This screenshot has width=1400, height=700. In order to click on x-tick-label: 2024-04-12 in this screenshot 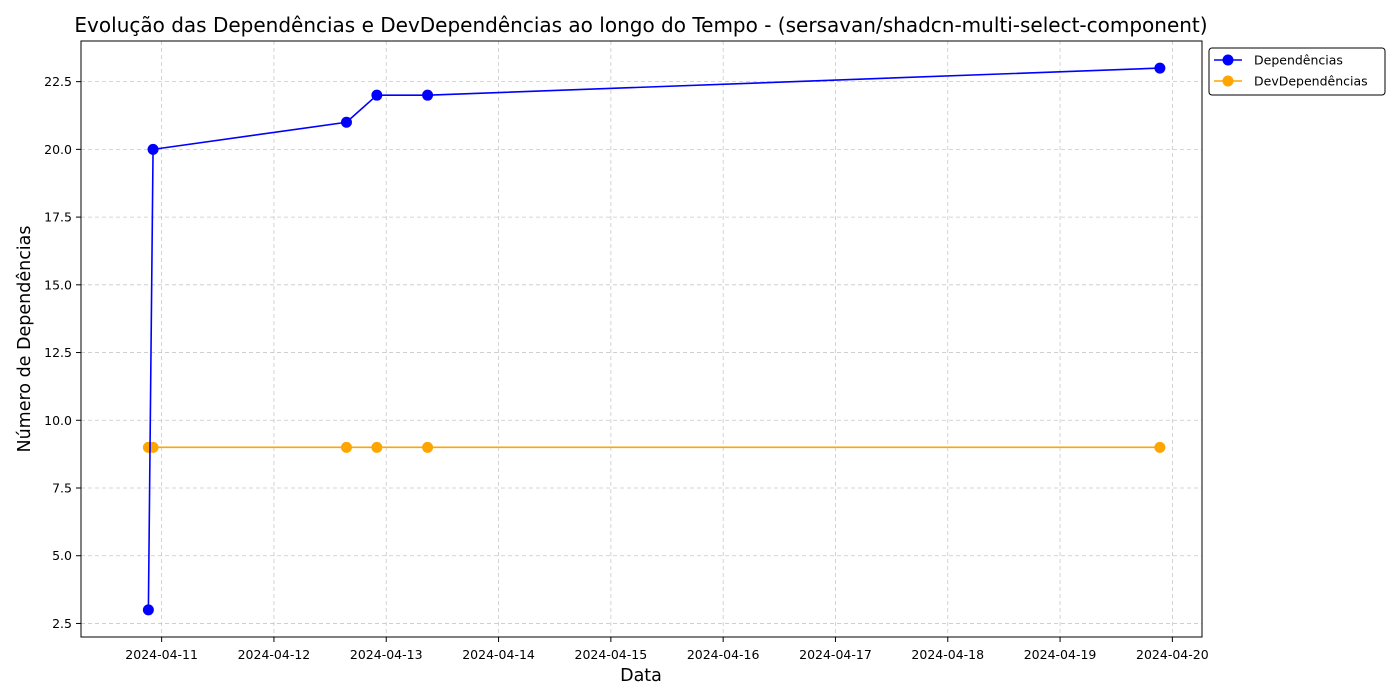, I will do `click(274, 654)`.